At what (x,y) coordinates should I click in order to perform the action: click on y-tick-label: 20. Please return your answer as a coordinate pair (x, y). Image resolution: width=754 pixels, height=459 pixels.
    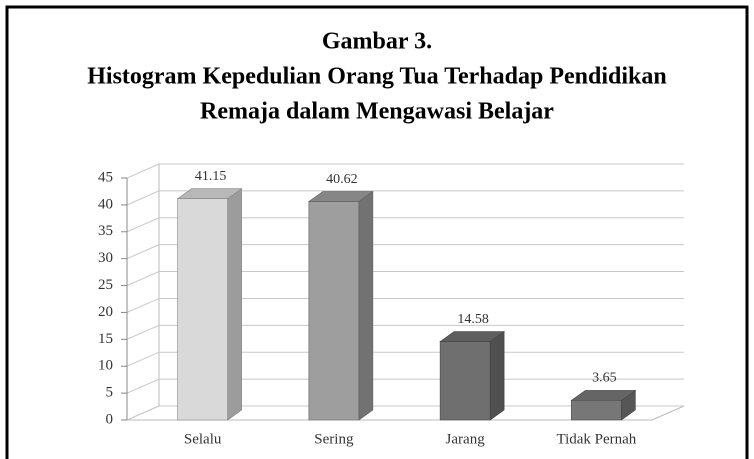
    Looking at the image, I should click on (105, 312).